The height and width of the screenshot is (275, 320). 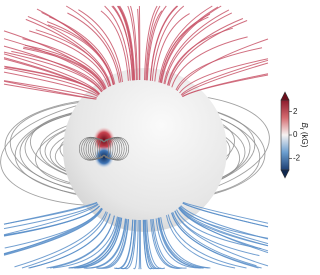 What do you see at coordinates (301, 129) in the screenshot?
I see `label-subscript: r` at bounding box center [301, 129].